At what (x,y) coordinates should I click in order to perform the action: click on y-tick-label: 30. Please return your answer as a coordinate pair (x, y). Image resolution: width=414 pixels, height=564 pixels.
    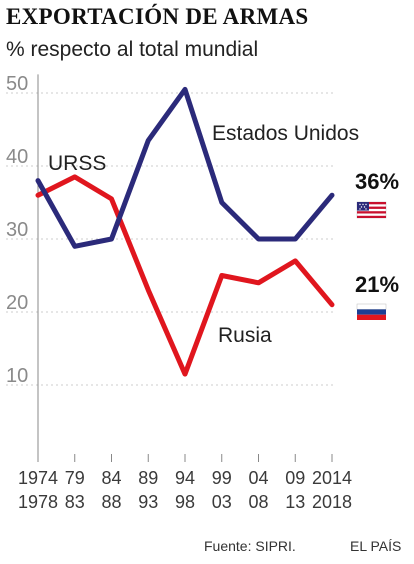
    Looking at the image, I should click on (17, 230).